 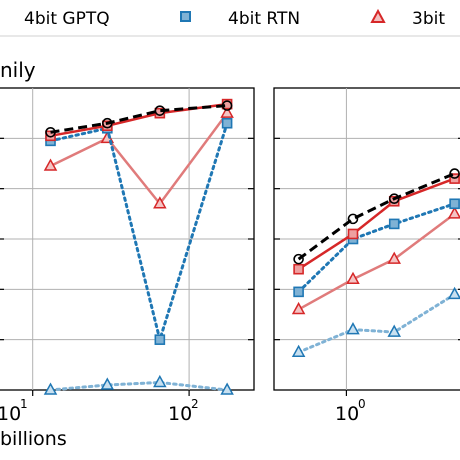 I want to click on panel-2-x-tick-10-base: 10, so click(x=347, y=414).